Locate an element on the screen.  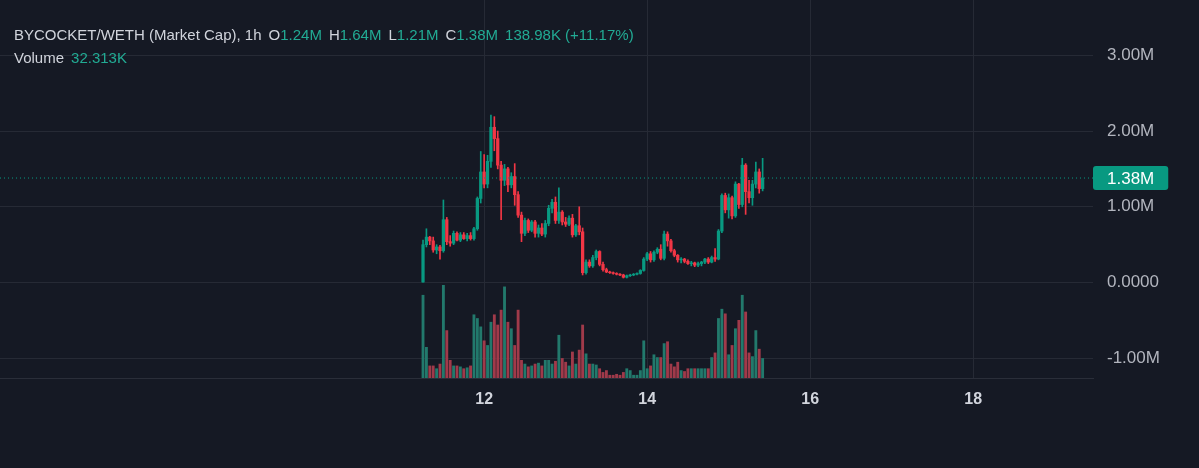
y-tick-label: 0.0000 is located at coordinates (1133, 282).